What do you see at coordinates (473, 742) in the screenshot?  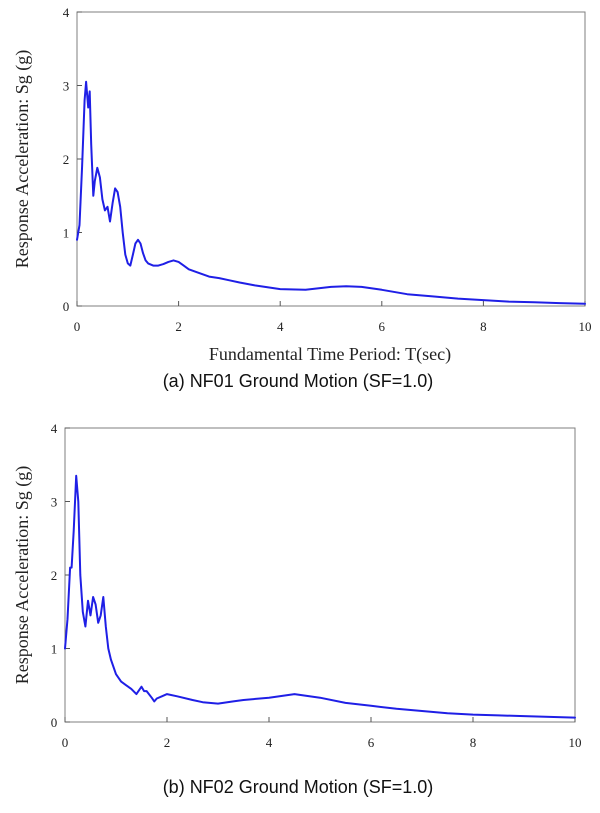 I see `chart-b-x-tick-label: 8` at bounding box center [473, 742].